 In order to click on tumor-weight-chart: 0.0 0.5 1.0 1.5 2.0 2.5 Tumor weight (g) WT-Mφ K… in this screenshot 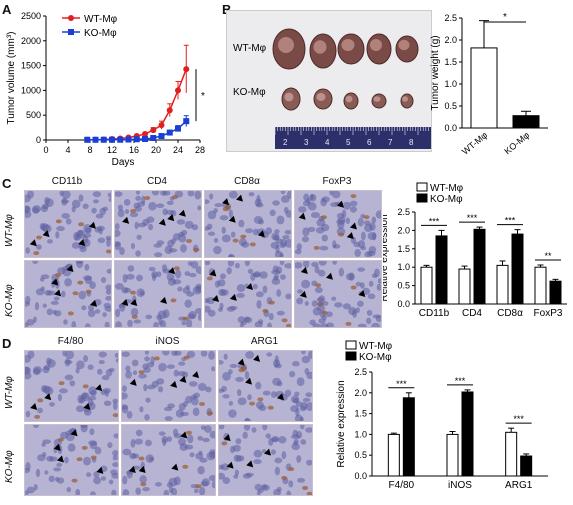, I will do `click(489, 84)`.